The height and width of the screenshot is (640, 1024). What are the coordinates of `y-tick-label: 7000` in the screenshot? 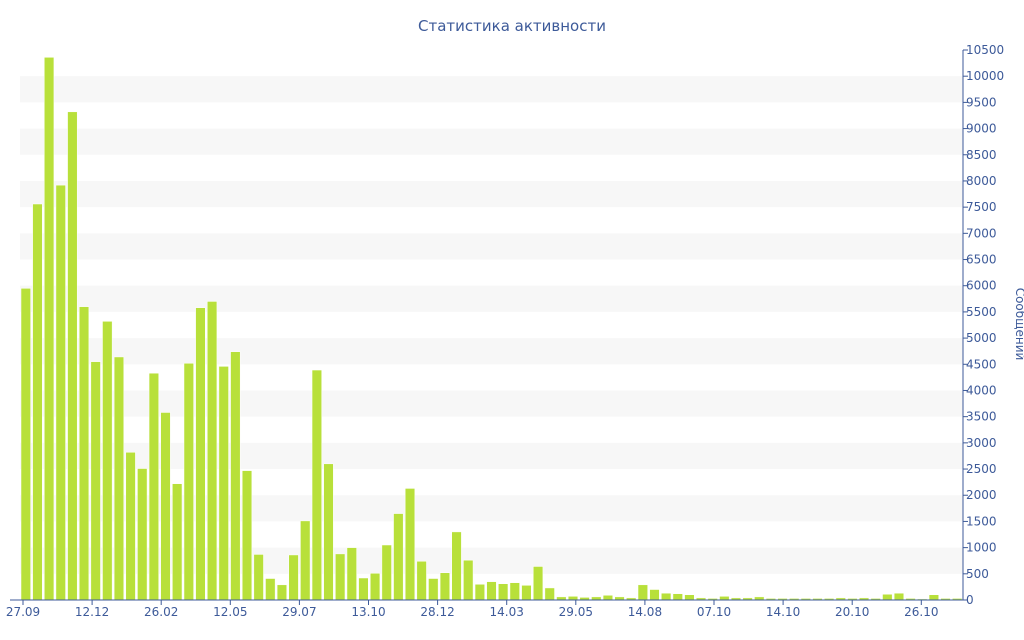 It's located at (981, 233).